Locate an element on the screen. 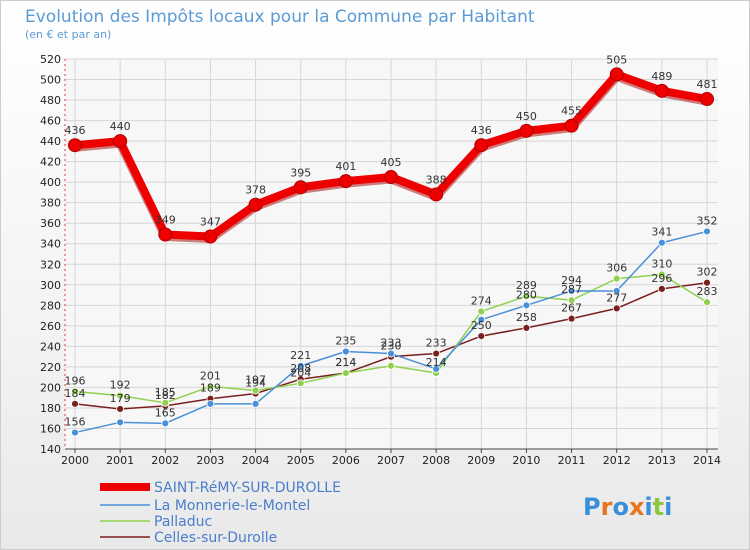  x-tick-label: 2004 is located at coordinates (256, 460).